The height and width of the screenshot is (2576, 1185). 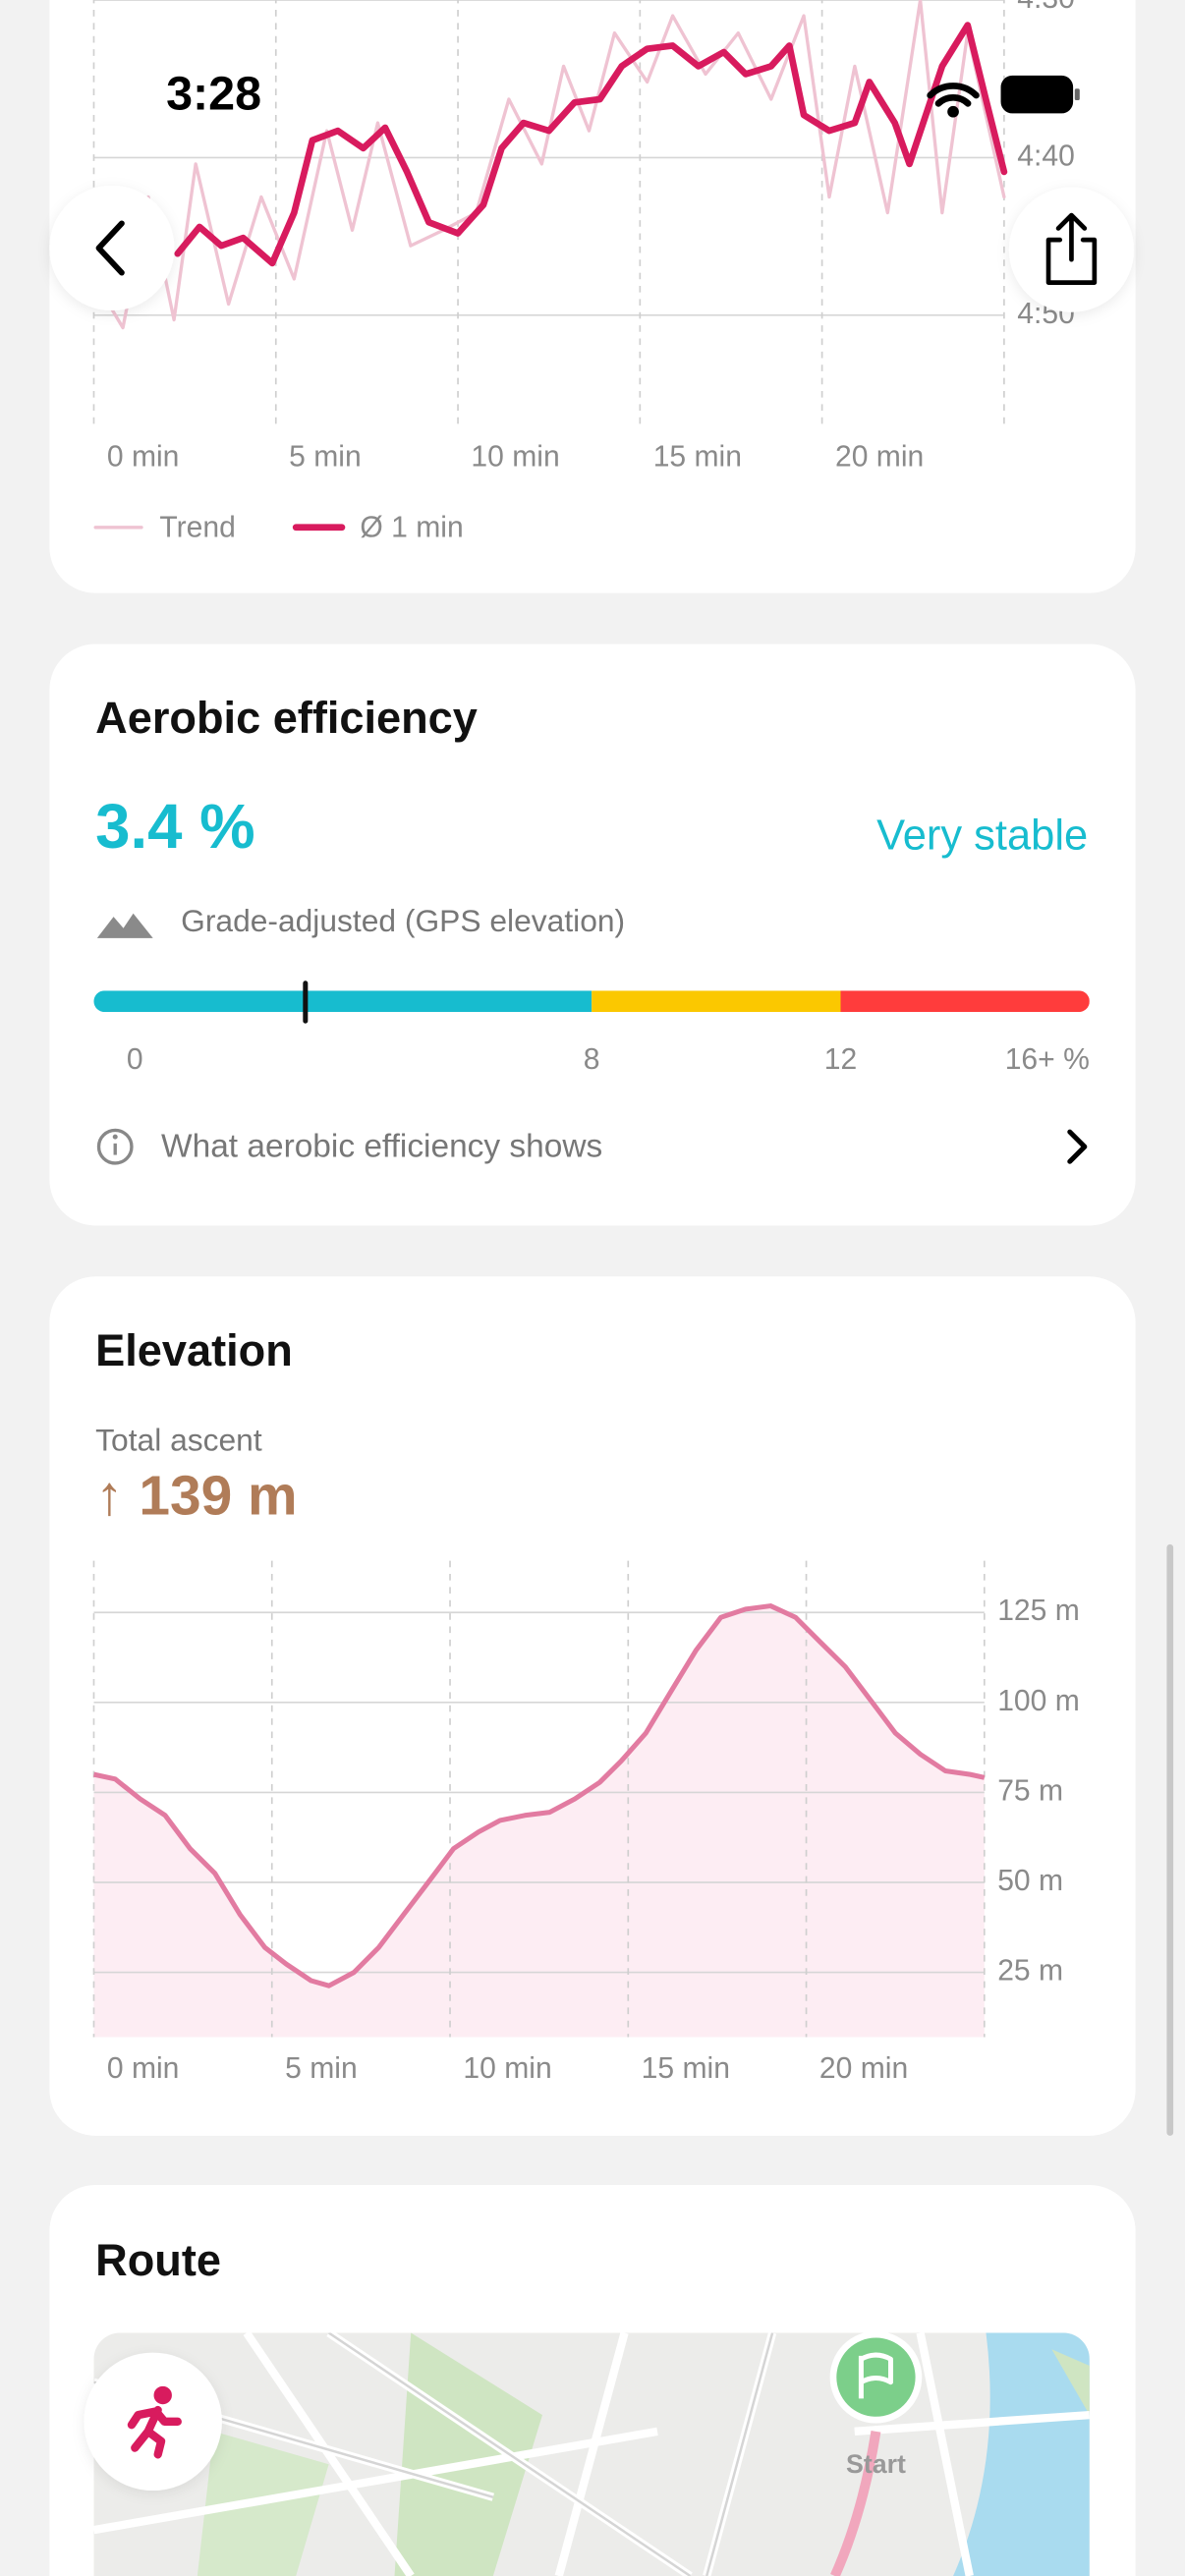 What do you see at coordinates (841, 1059) in the screenshot?
I see `gauge-tick-label: 12` at bounding box center [841, 1059].